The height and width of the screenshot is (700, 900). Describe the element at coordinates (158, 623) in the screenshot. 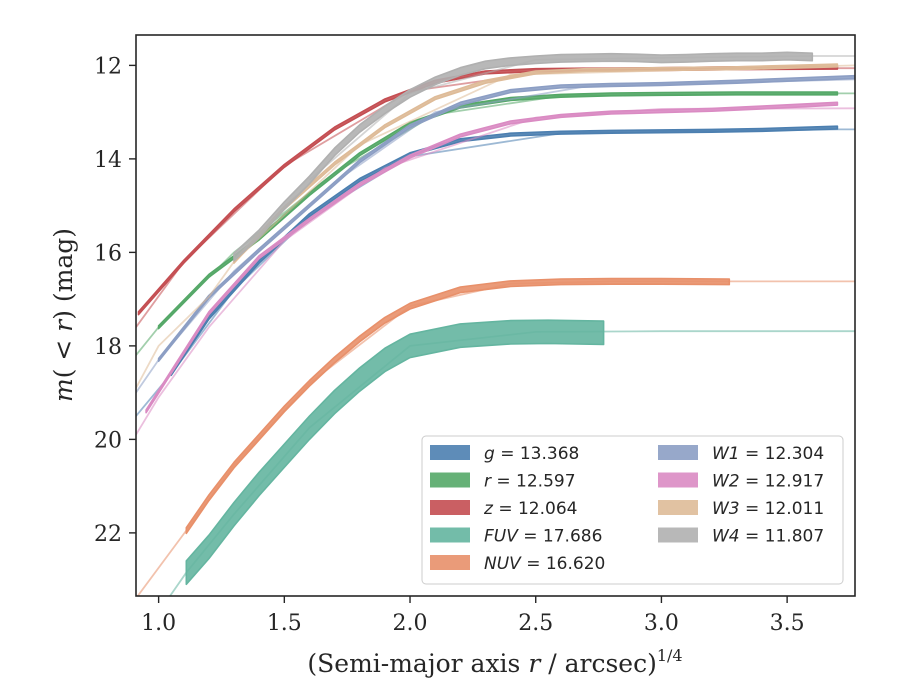

I see `x-tick-label: 1.0` at that location.